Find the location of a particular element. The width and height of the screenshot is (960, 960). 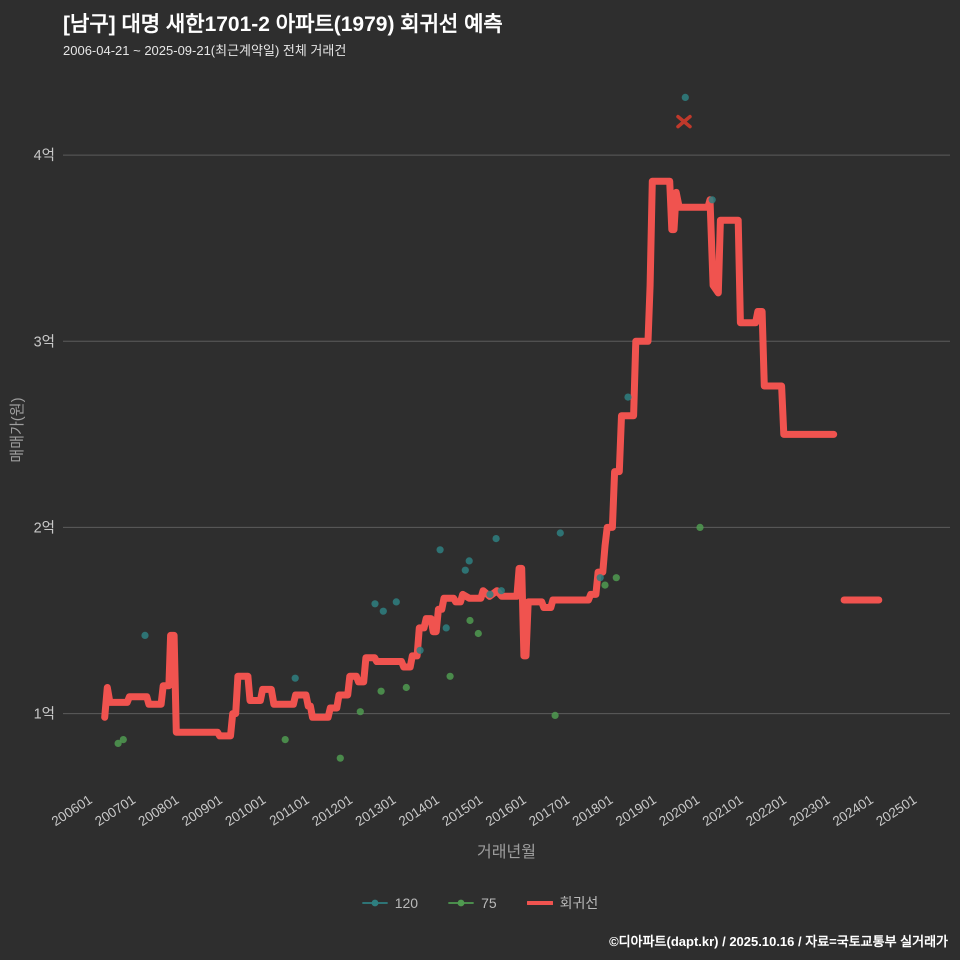

x-tick-201901: 201901 is located at coordinates (636, 810).